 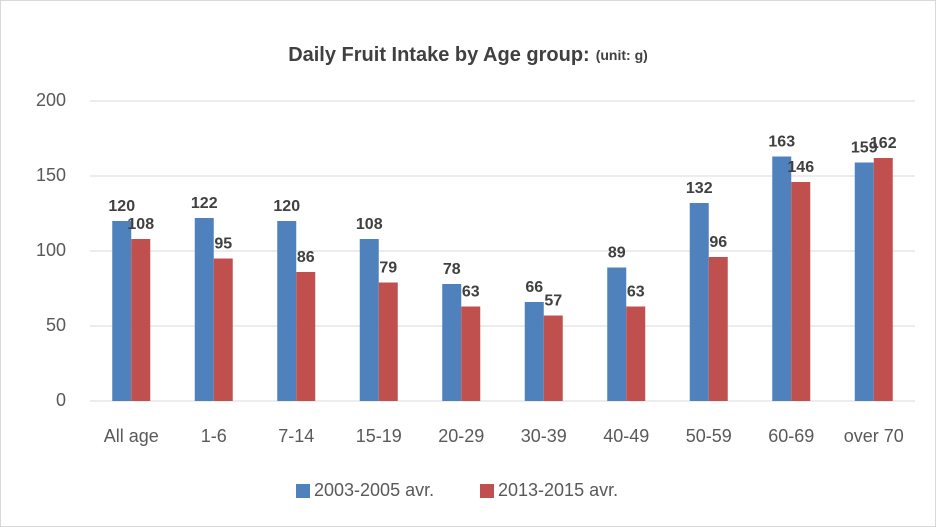 I want to click on legend-label: 2013-2015 avr., so click(x=558, y=490).